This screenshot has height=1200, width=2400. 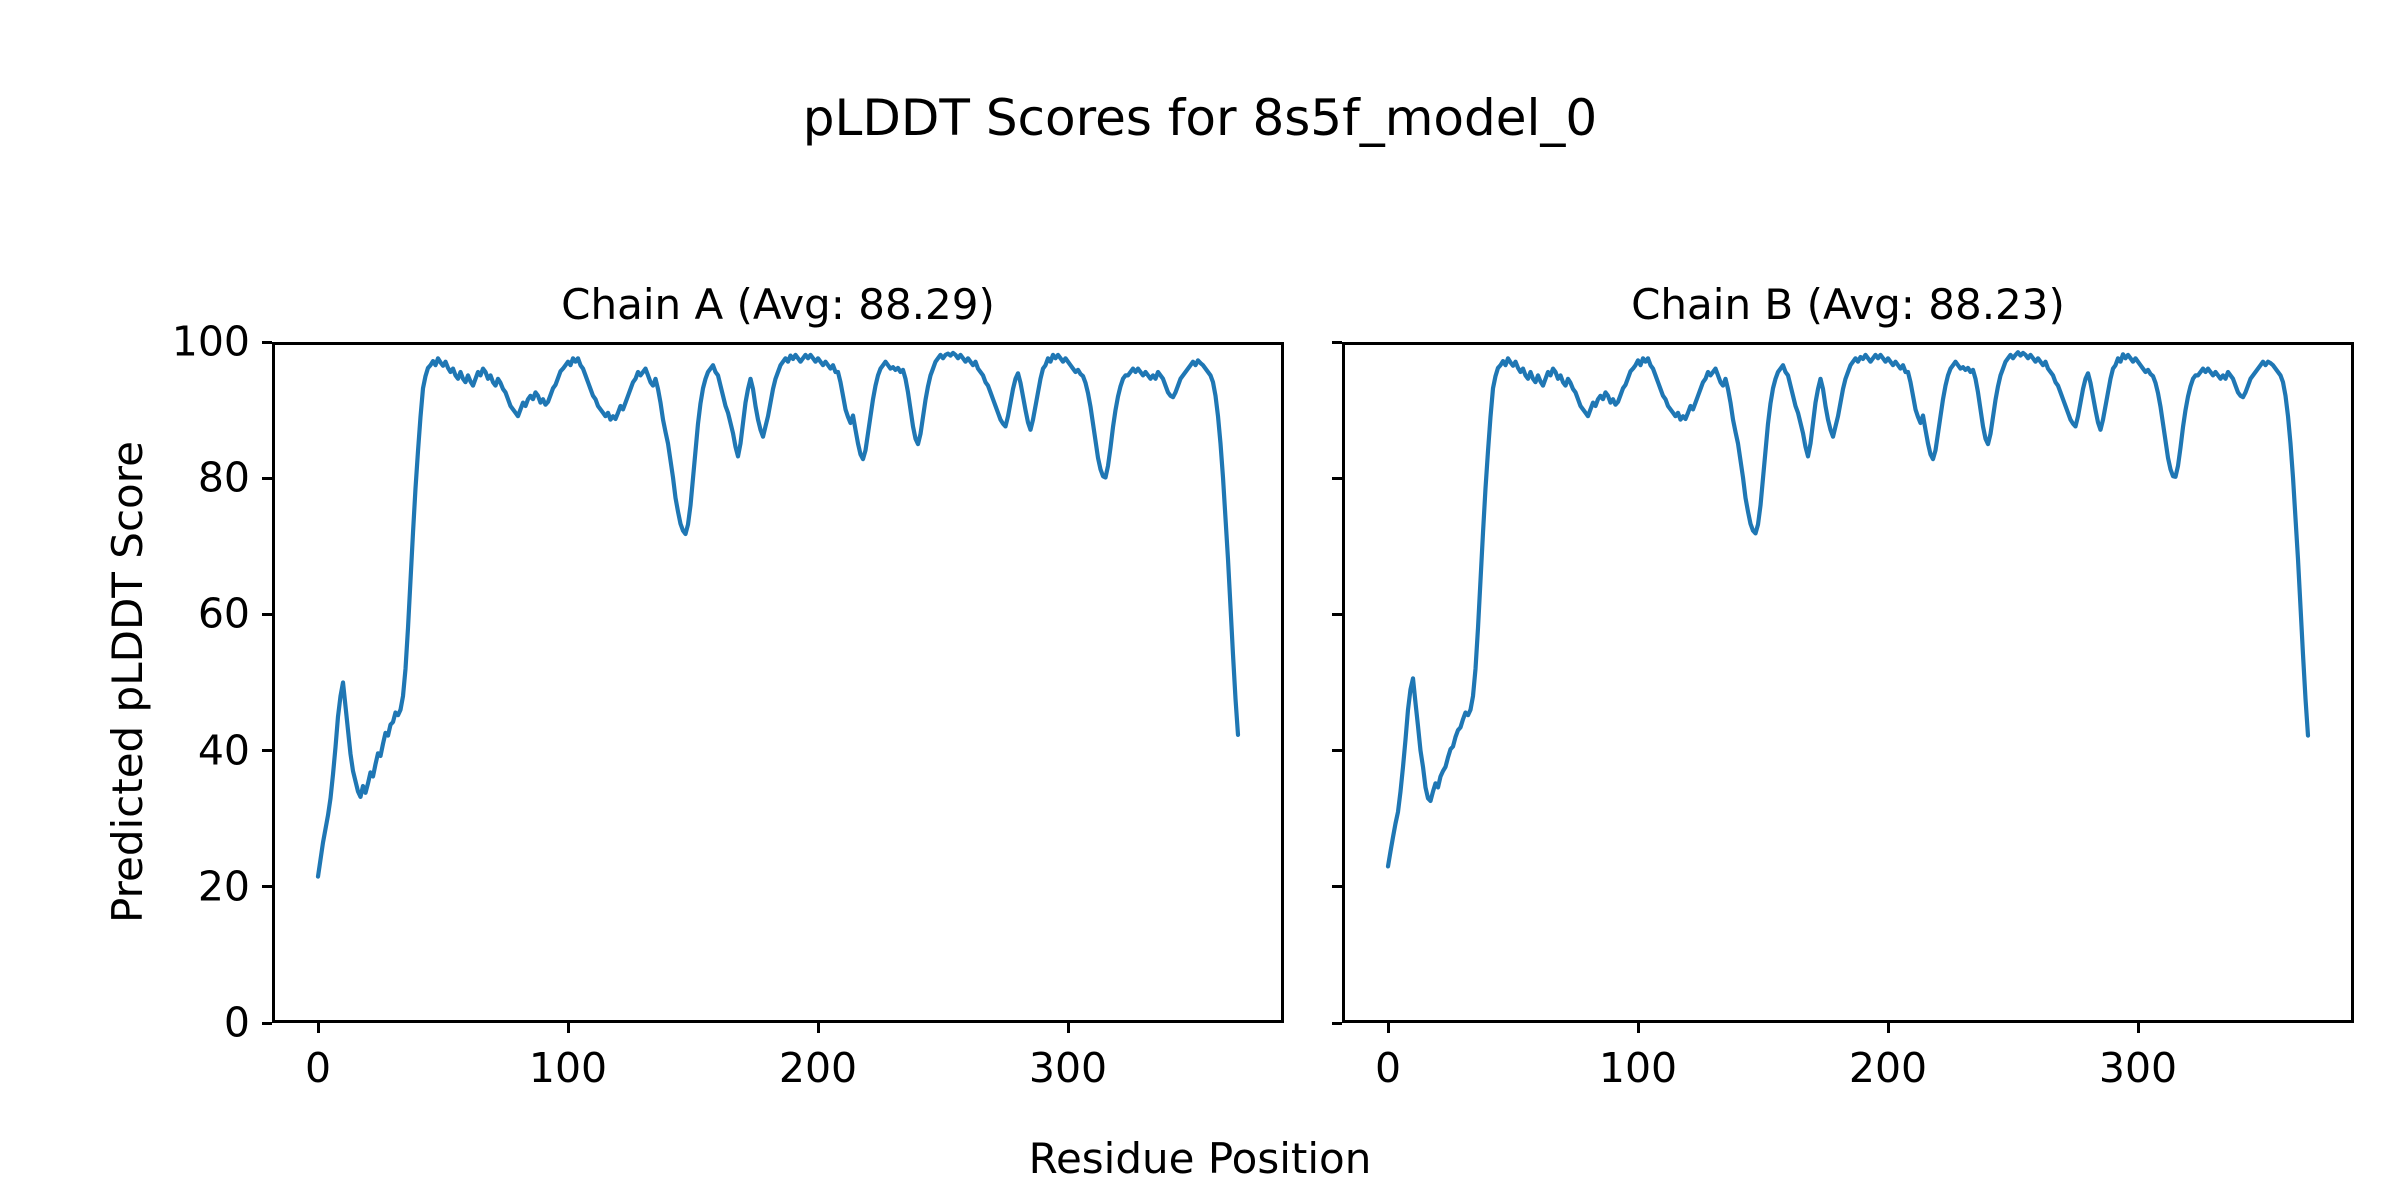 I want to click on y-axis-label: Predicted pLDDT Score, so click(x=127, y=682).